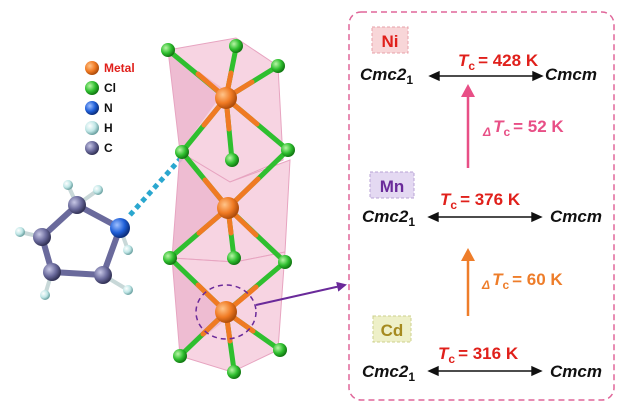 The image size is (619, 403). I want to click on metal-label-cd: Cd, so click(392, 330).